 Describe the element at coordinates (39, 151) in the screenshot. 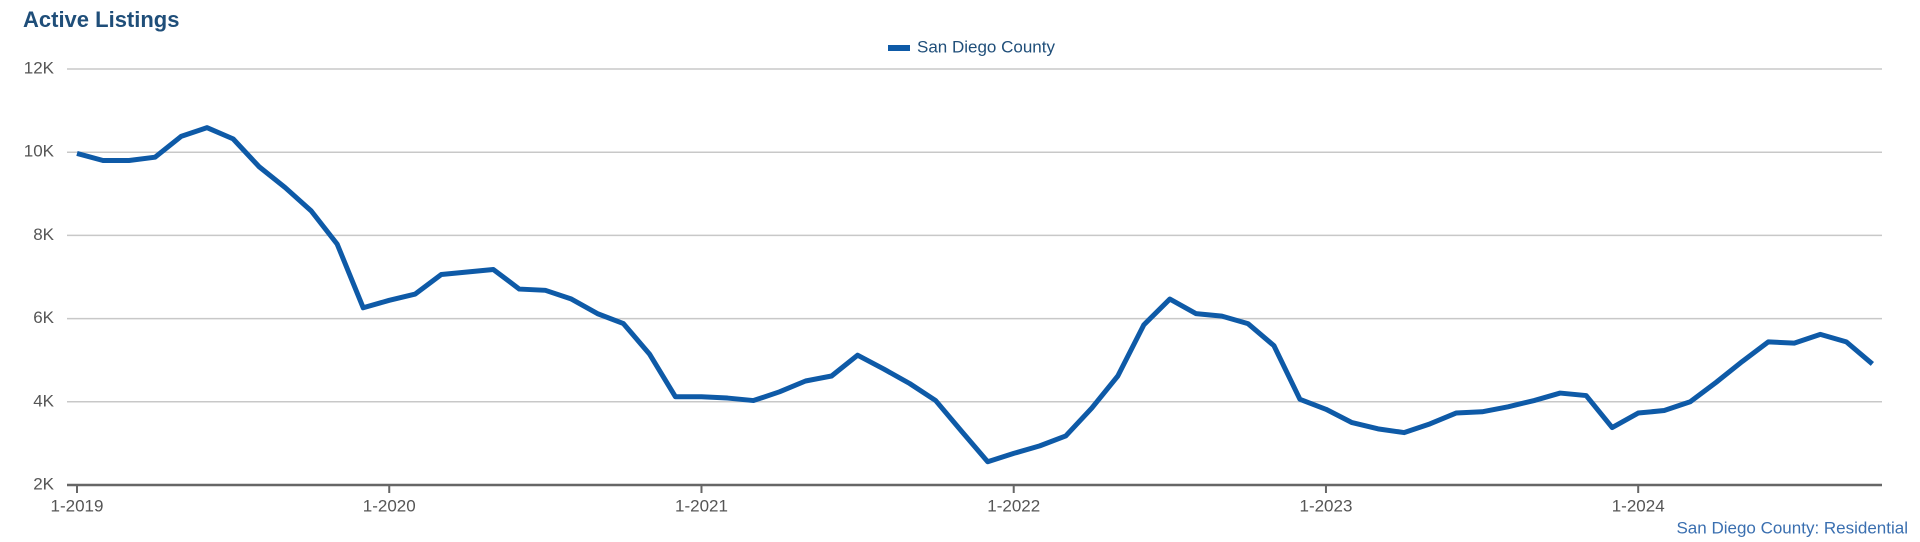

I see `y-tick-label: 10K` at that location.